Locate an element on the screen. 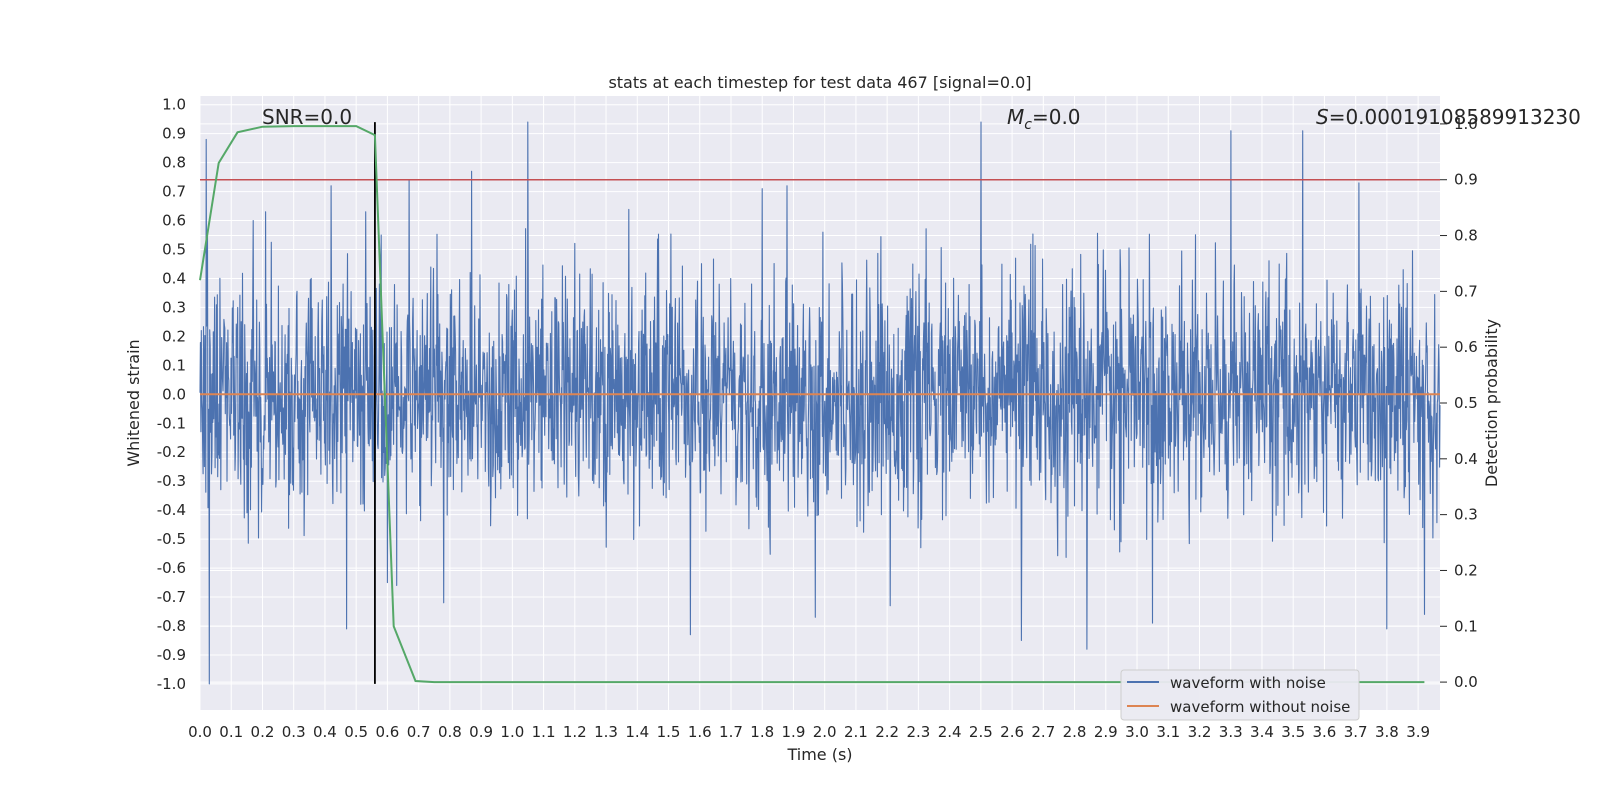 The image size is (1600, 800). y2-tick-label: 0.0 is located at coordinates (1466, 682).